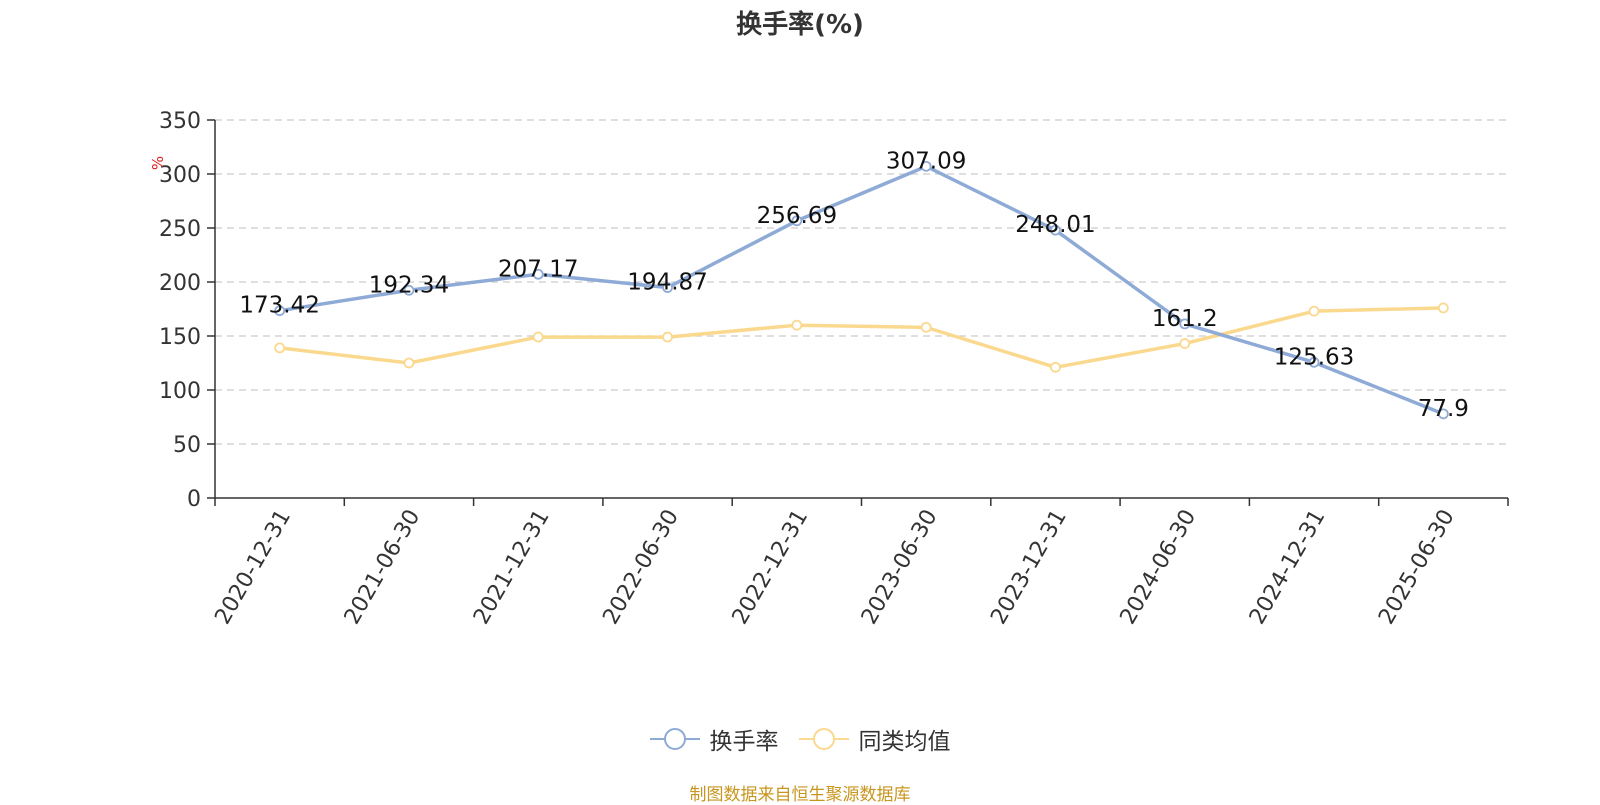 This screenshot has height=805, width=1600. What do you see at coordinates (158, 163) in the screenshot?
I see `y-axis-unit-label: %` at bounding box center [158, 163].